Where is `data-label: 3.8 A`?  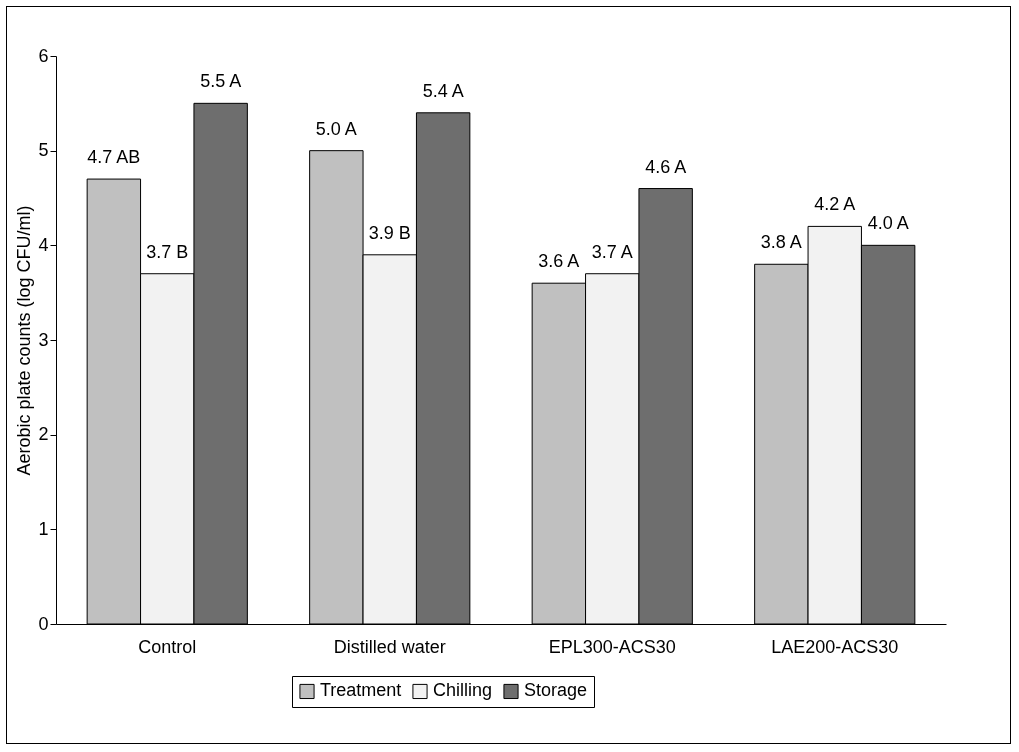
data-label: 3.8 A is located at coordinates (781, 242).